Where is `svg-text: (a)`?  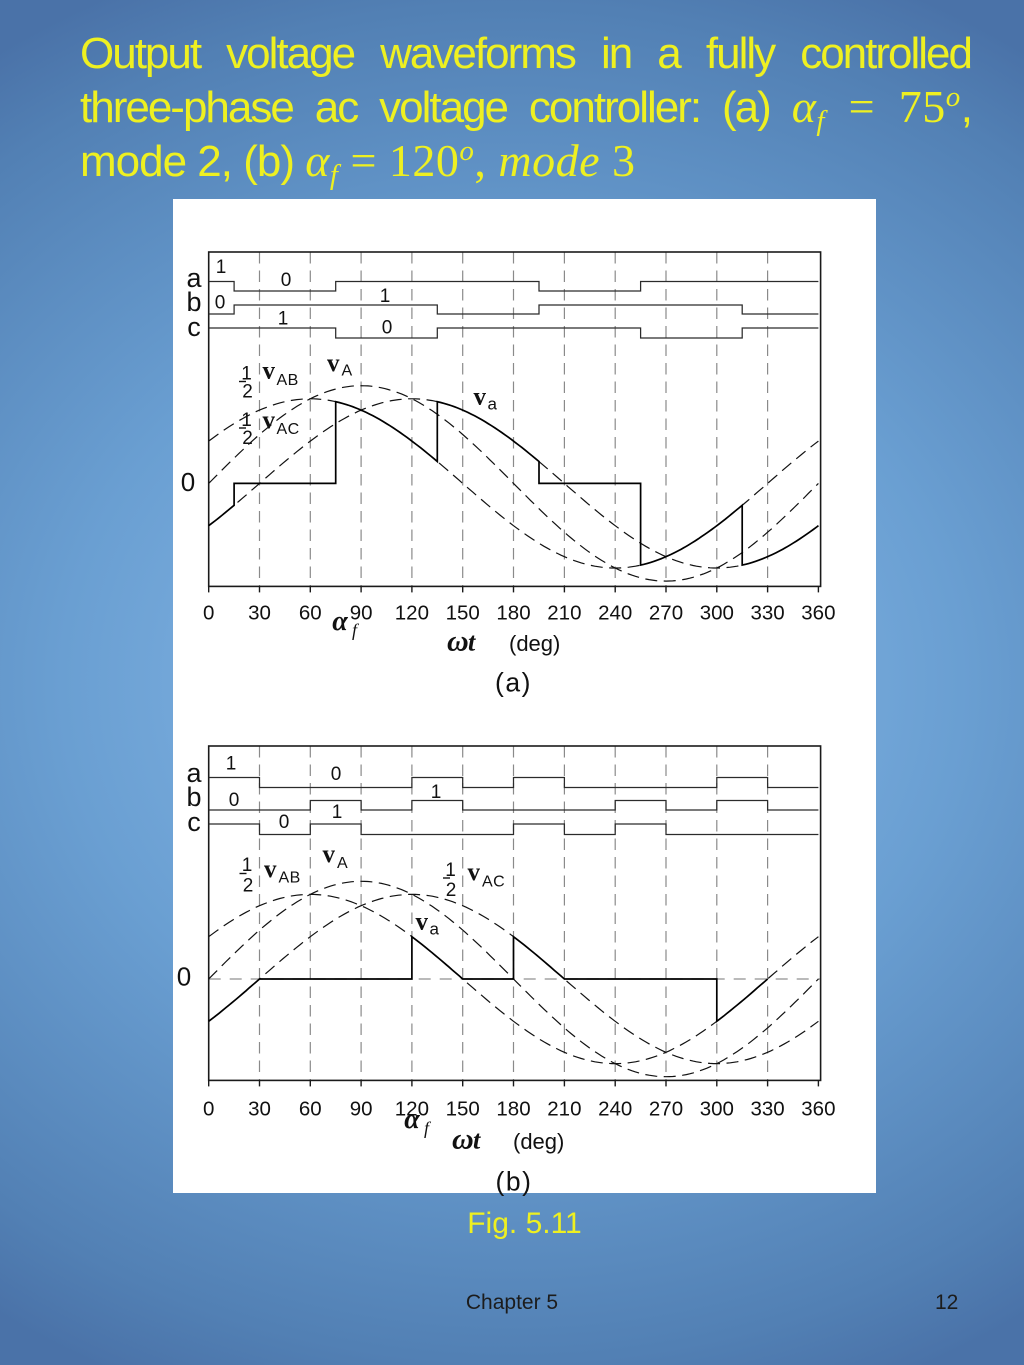
svg-text: (a) is located at coordinates (513, 683).